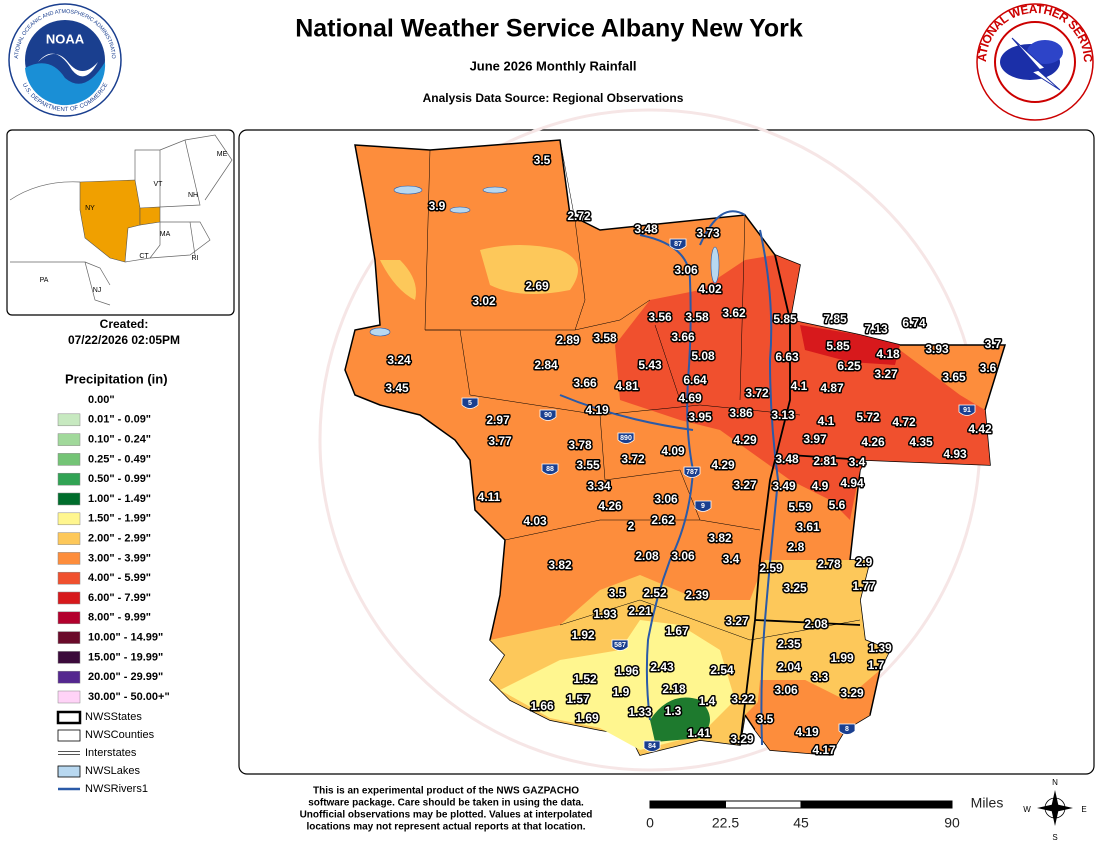 The image size is (1100, 850). Describe the element at coordinates (832, 388) in the screenshot. I see `observation: 4.87` at that location.